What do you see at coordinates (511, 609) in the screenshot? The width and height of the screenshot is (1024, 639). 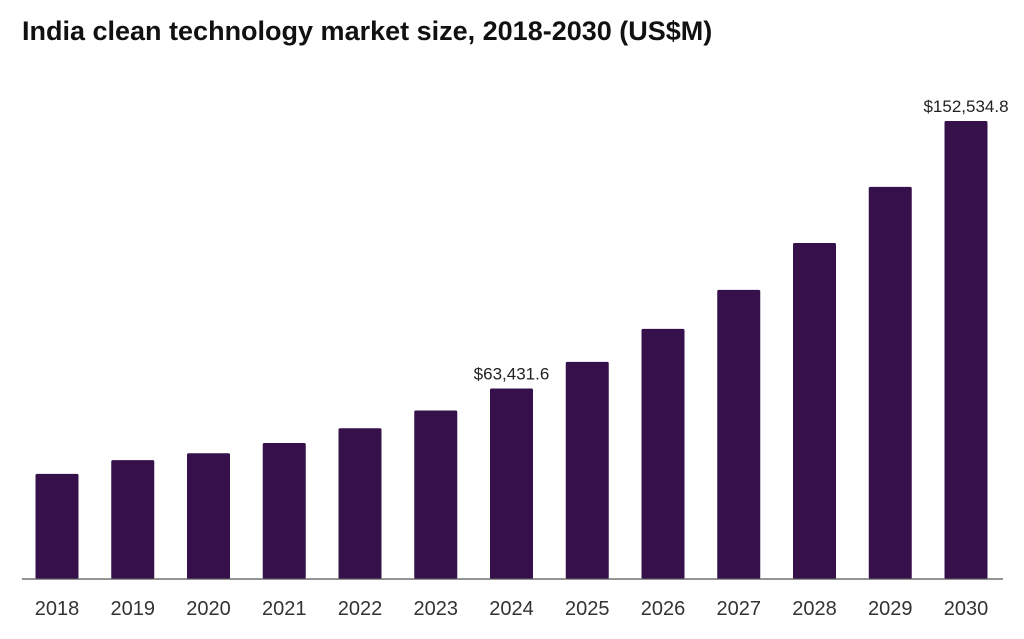 I see `x-tick-label: 2024` at bounding box center [511, 609].